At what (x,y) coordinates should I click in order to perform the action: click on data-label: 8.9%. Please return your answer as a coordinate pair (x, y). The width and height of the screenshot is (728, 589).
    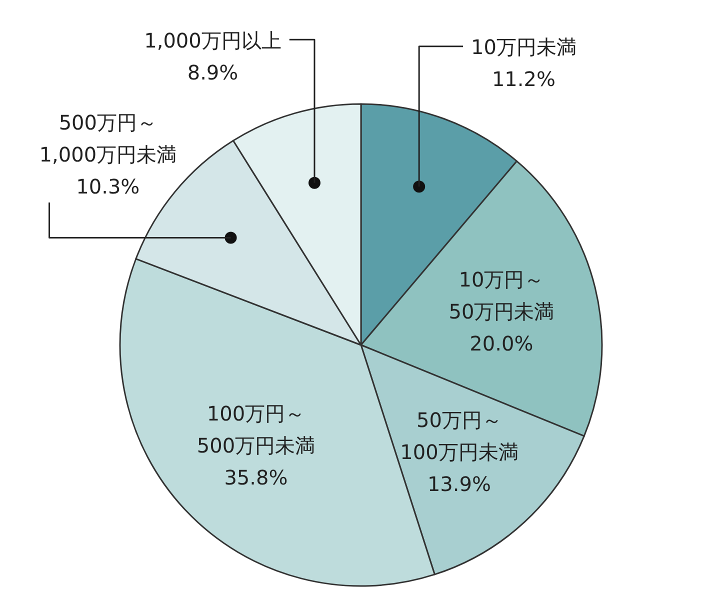
    Looking at the image, I should click on (212, 72).